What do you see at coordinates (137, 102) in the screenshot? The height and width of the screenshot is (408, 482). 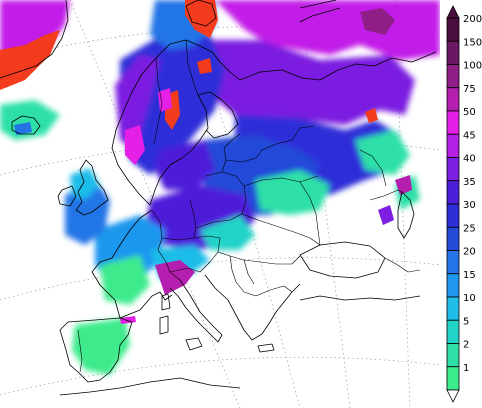 I see `precip-area-norway-coast` at bounding box center [137, 102].